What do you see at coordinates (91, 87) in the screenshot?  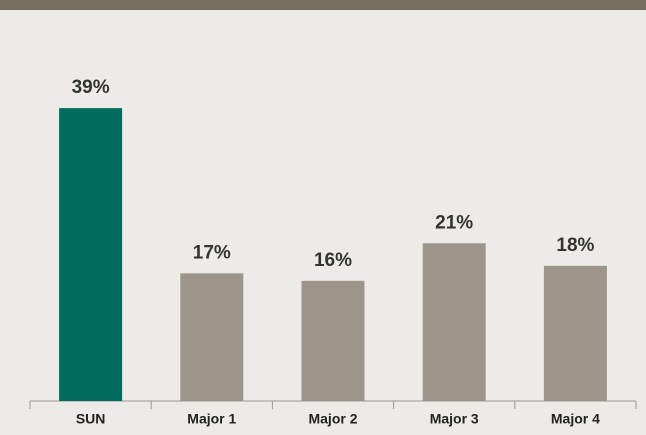 I see `value-label: 39%` at bounding box center [91, 87].